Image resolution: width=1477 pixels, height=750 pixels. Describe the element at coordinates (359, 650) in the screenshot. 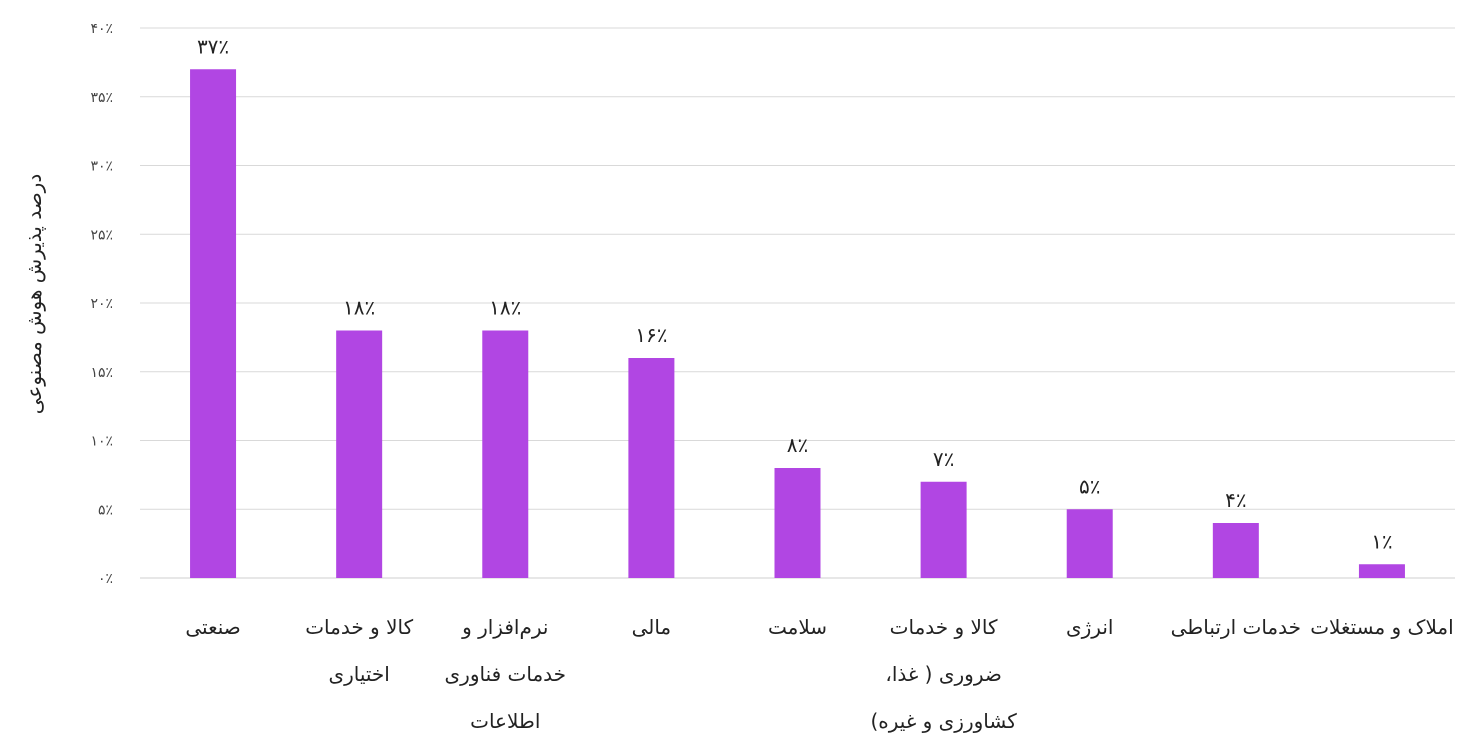

I see `category-label: کالا و خدمات اختیاری` at that location.